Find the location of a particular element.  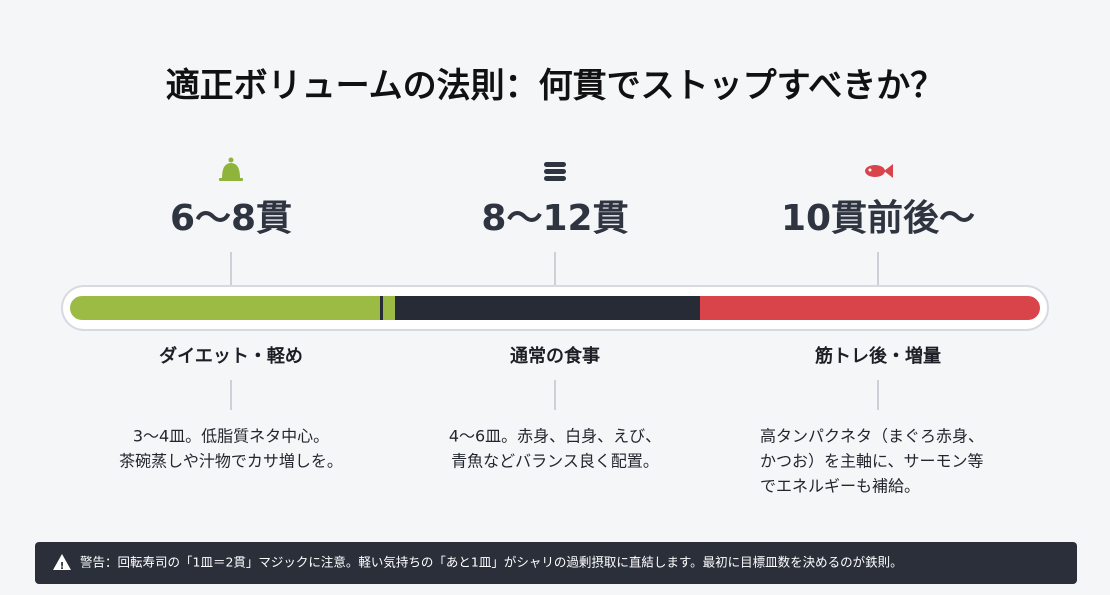

tier-description: 青魚などバランス良く配置。 is located at coordinates (555, 461).